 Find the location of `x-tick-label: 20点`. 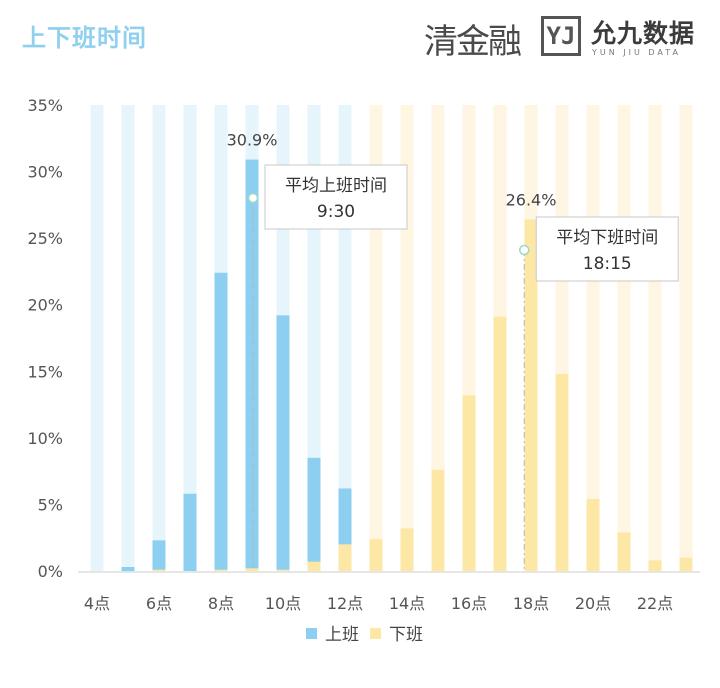

x-tick-label: 20点 is located at coordinates (593, 603).